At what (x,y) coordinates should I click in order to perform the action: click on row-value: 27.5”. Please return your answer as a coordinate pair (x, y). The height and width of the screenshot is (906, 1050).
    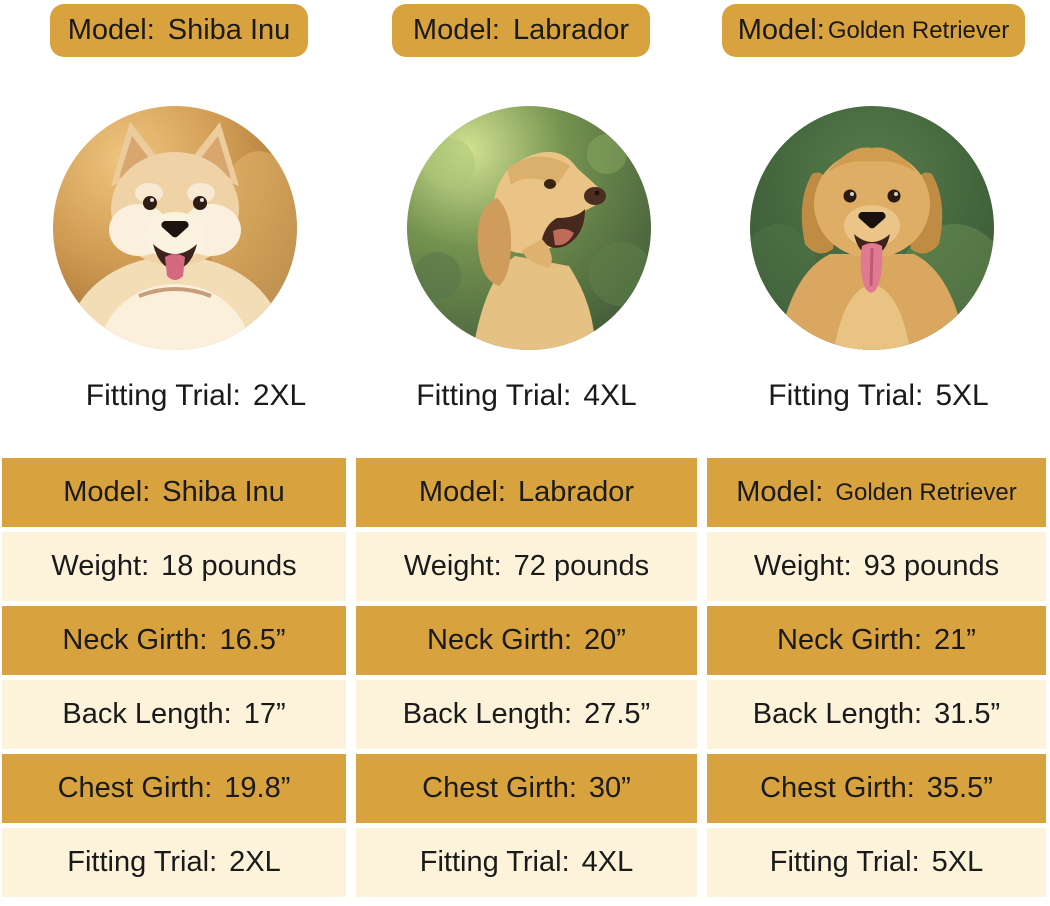
    Looking at the image, I should click on (617, 714).